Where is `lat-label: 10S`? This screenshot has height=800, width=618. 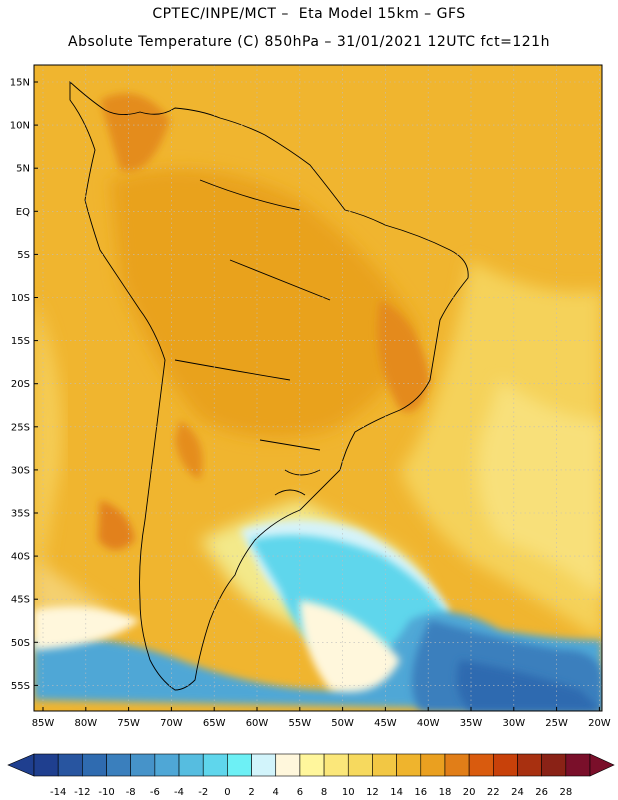 lat-label: 10S is located at coordinates (20, 298).